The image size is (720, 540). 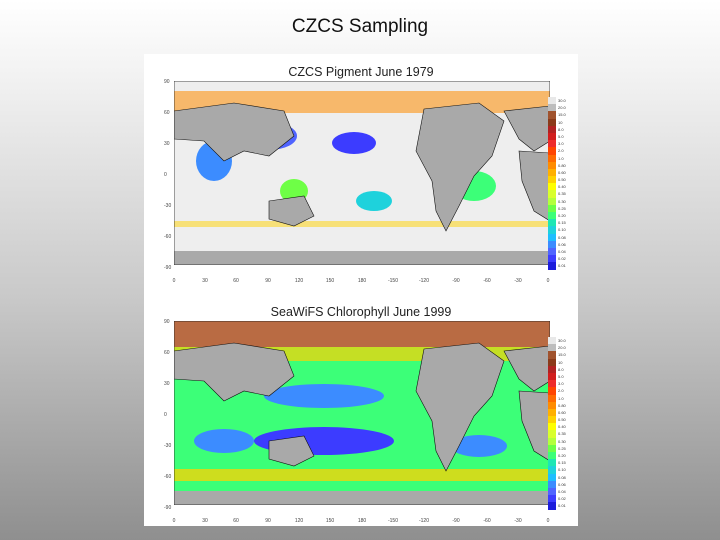 What do you see at coordinates (562, 230) in the screenshot?
I see `colorbar-label: 0.10` at bounding box center [562, 230].